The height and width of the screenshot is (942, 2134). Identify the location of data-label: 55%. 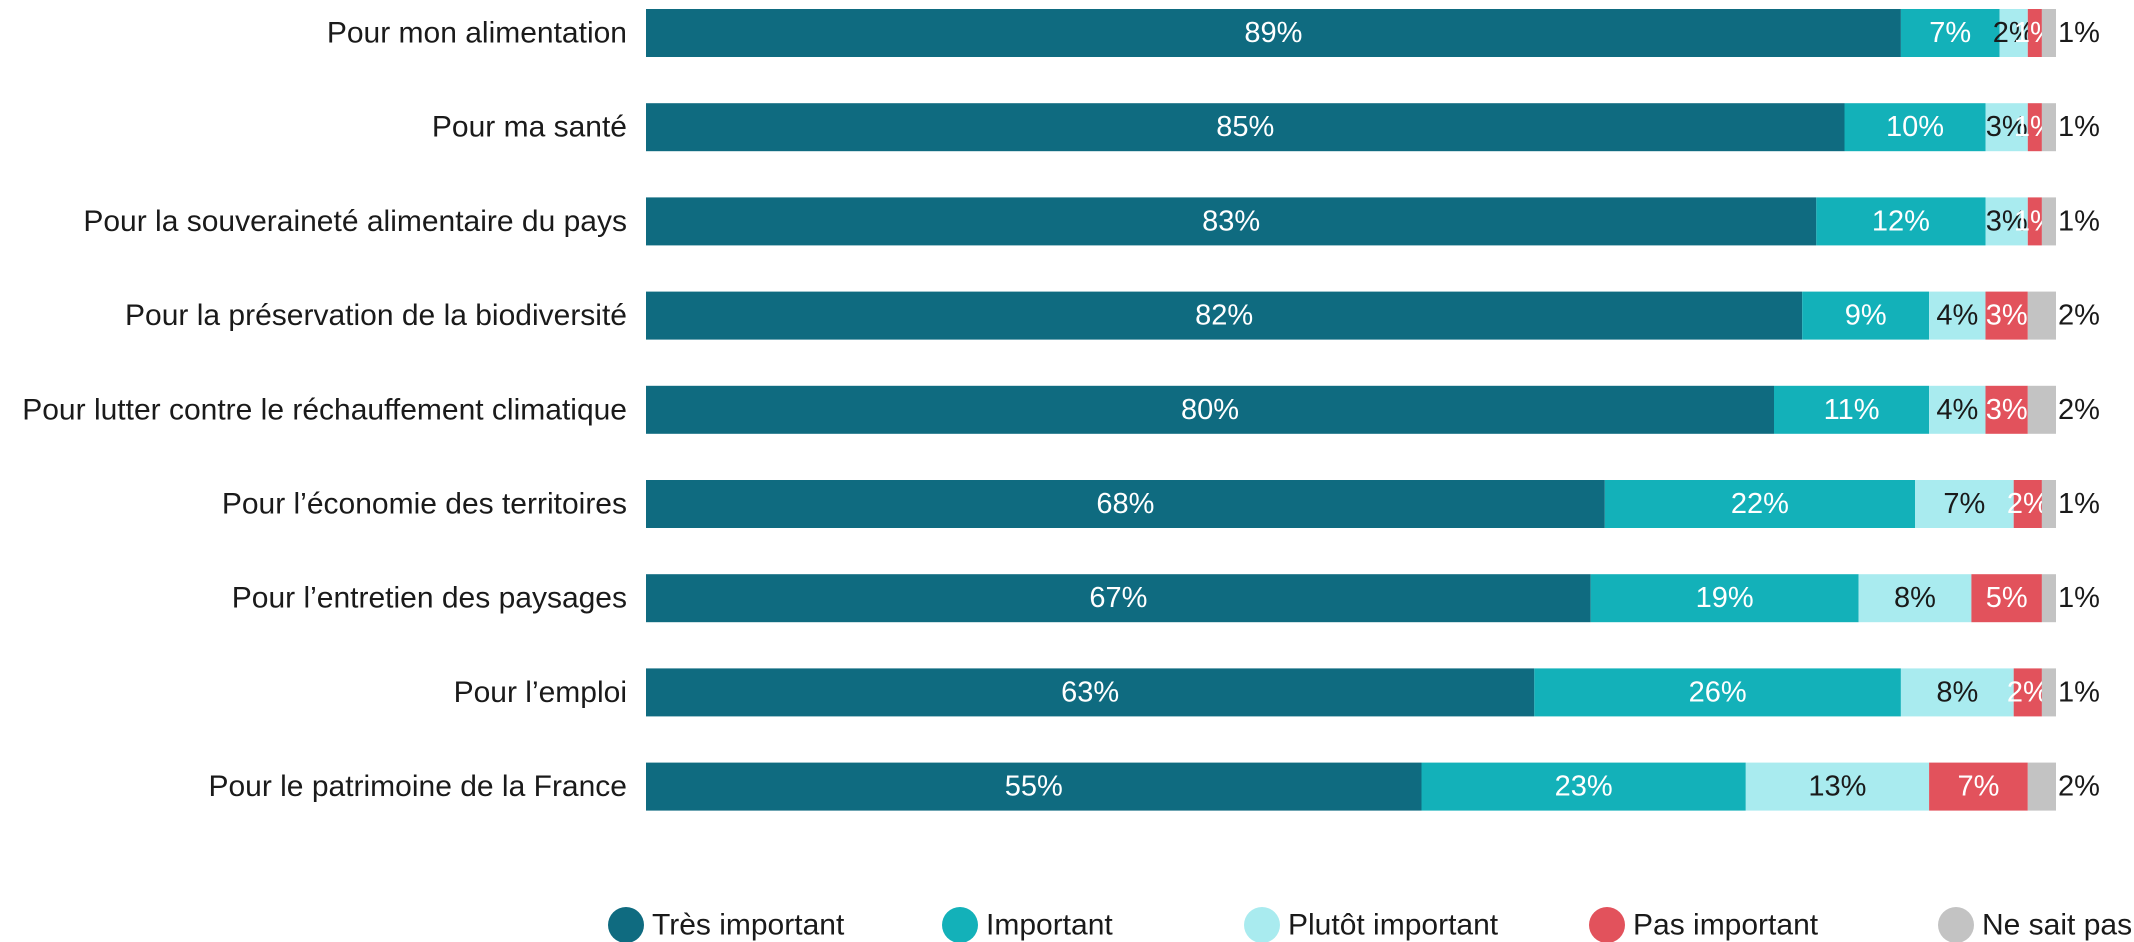
(1034, 787).